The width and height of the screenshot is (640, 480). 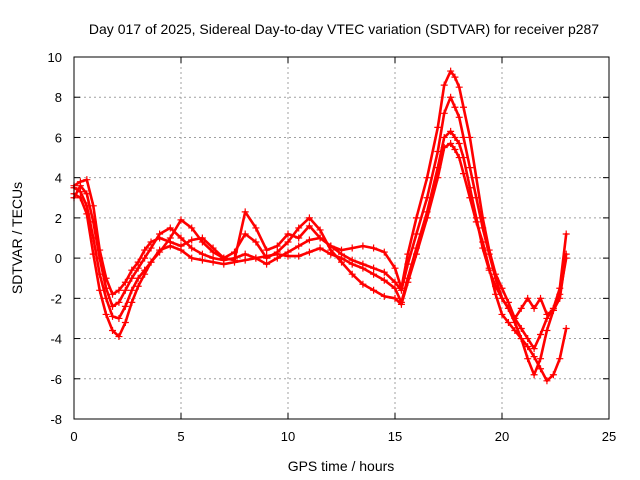 What do you see at coordinates (609, 436) in the screenshot?
I see `x-tick-label: 25` at bounding box center [609, 436].